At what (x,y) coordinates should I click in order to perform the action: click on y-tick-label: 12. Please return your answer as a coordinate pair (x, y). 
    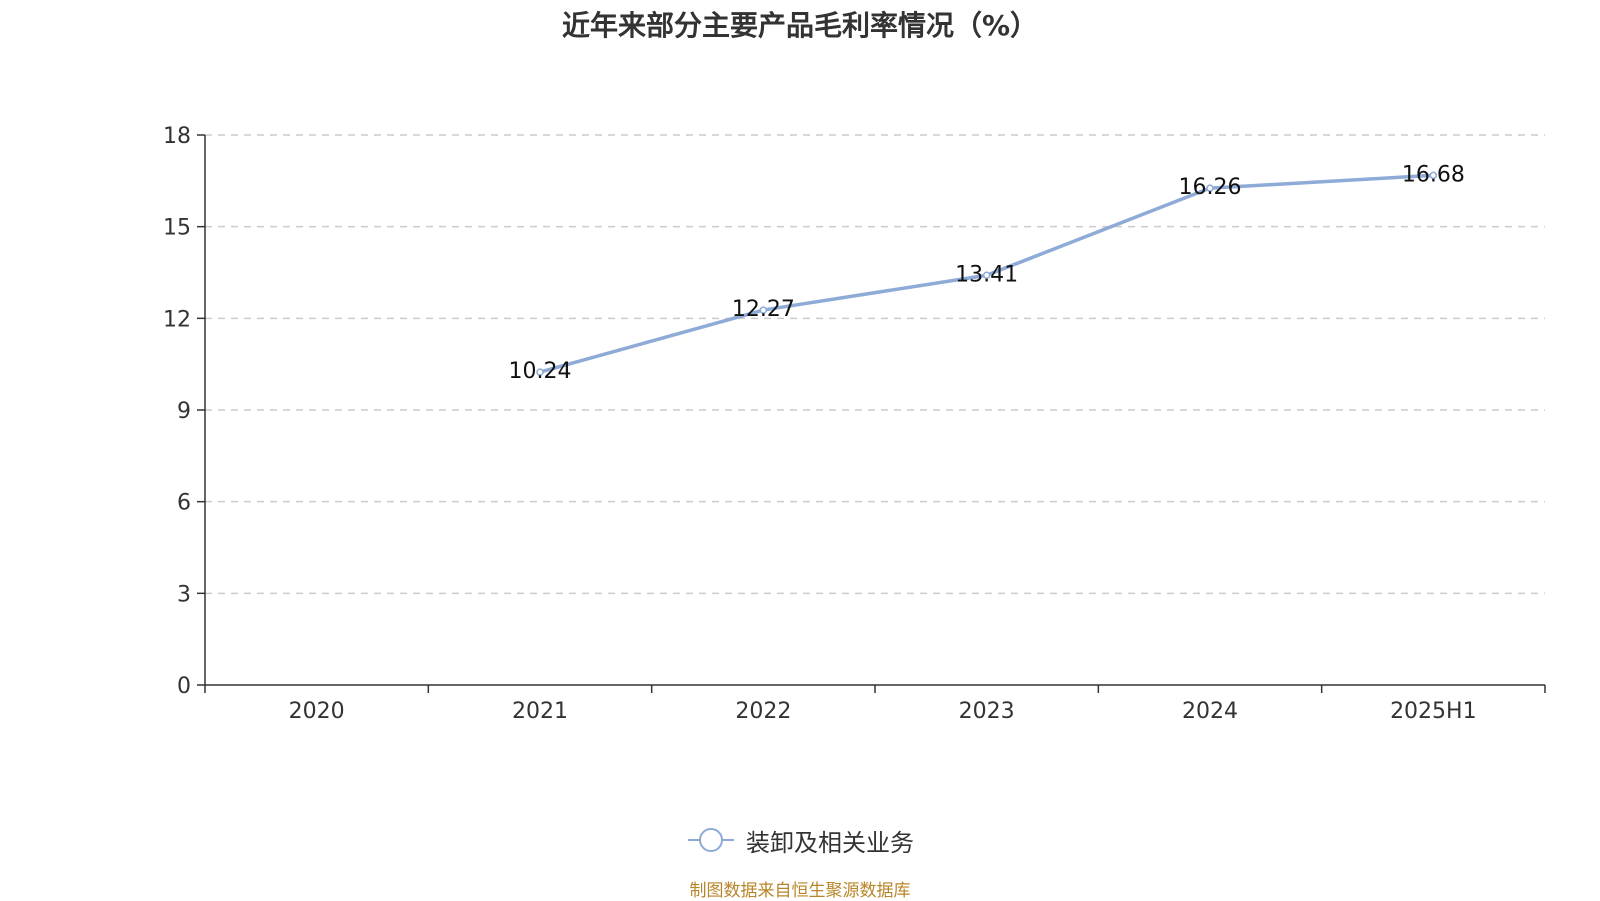
    Looking at the image, I should click on (177, 319).